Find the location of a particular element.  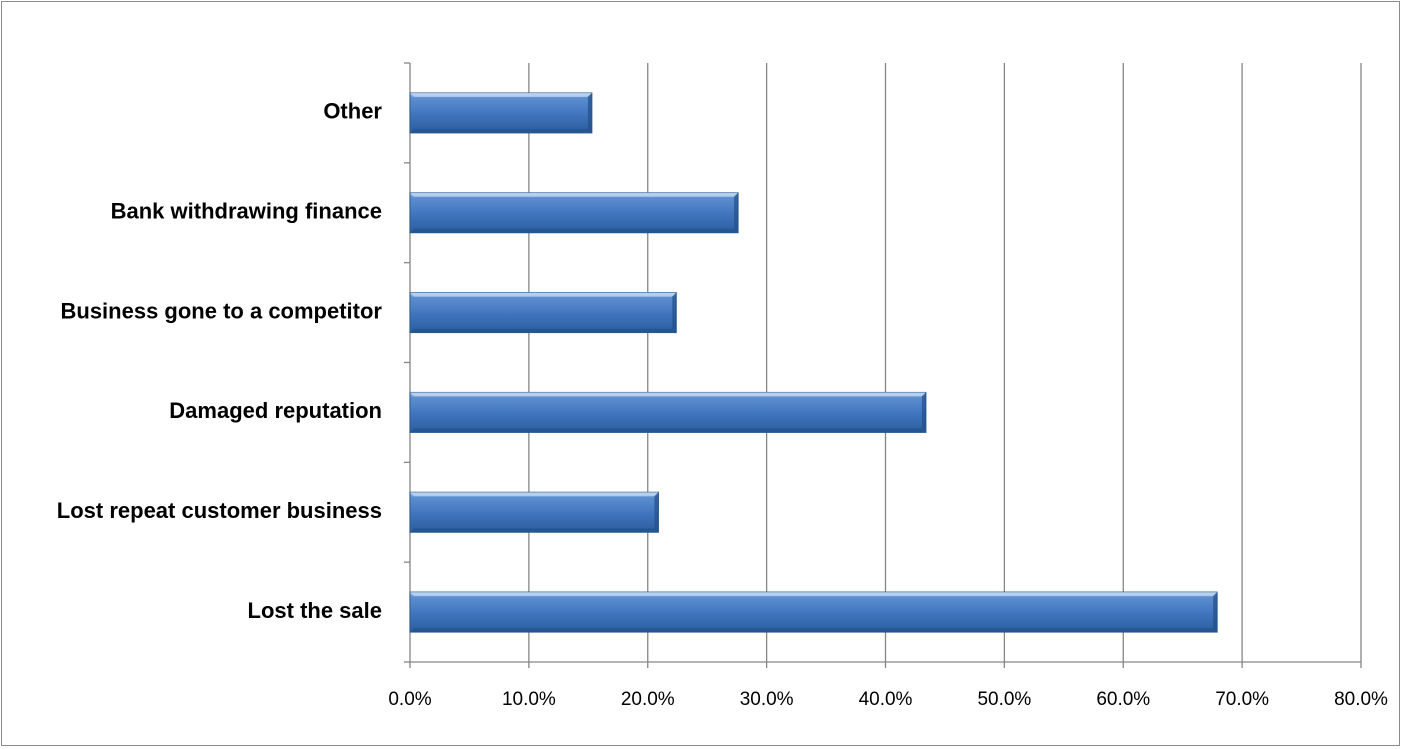

x-tick-label: 50.0% is located at coordinates (1004, 699).